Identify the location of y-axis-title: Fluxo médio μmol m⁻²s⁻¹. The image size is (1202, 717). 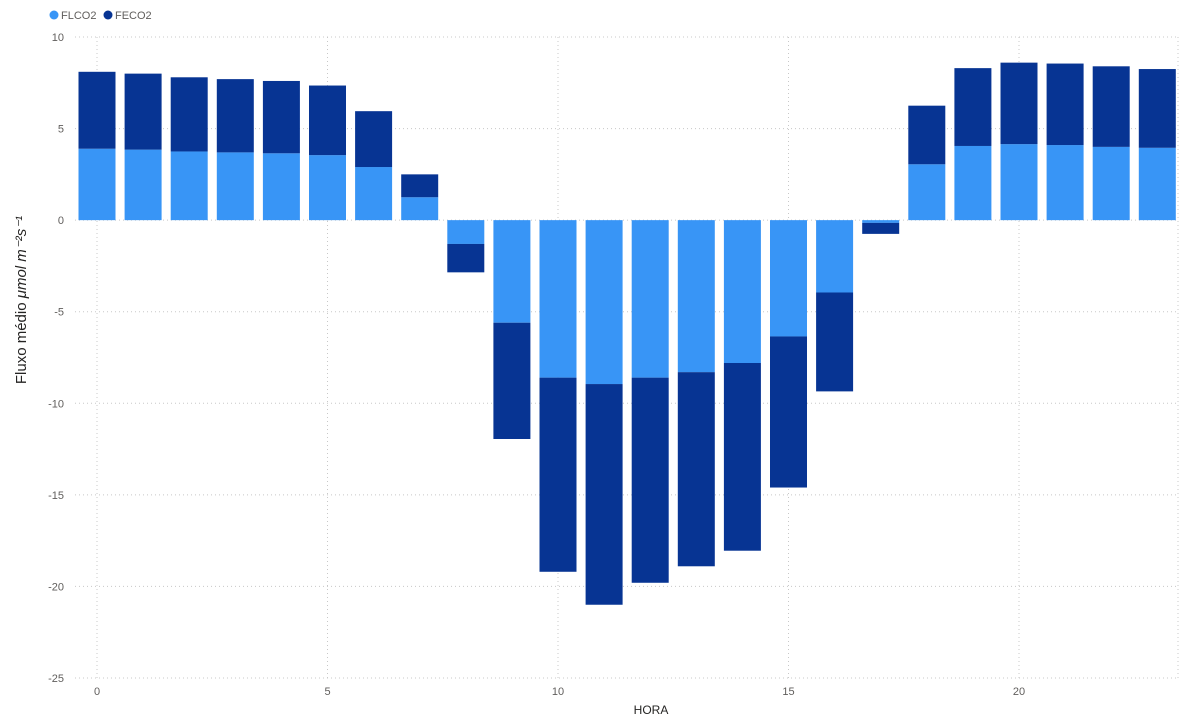
(21, 300).